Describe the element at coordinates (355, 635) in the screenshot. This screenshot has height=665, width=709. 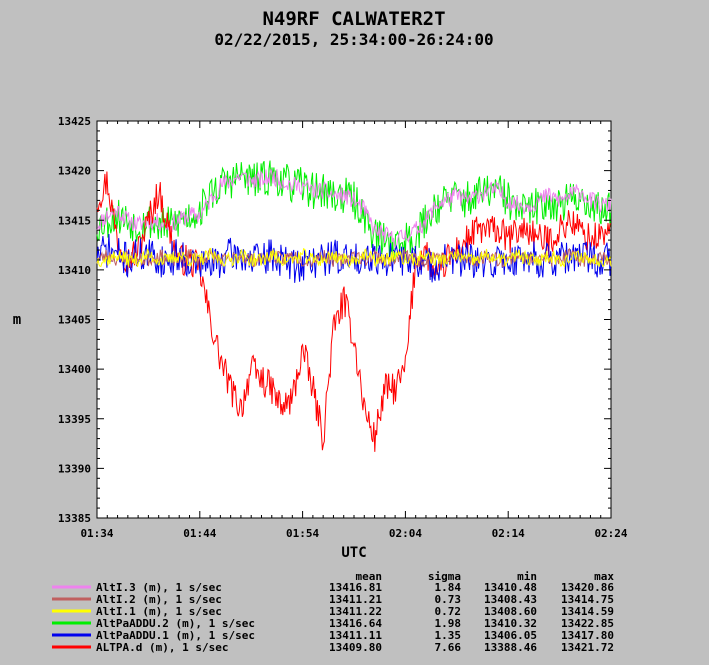
I see `stats-mean-value: 13411.11` at that location.